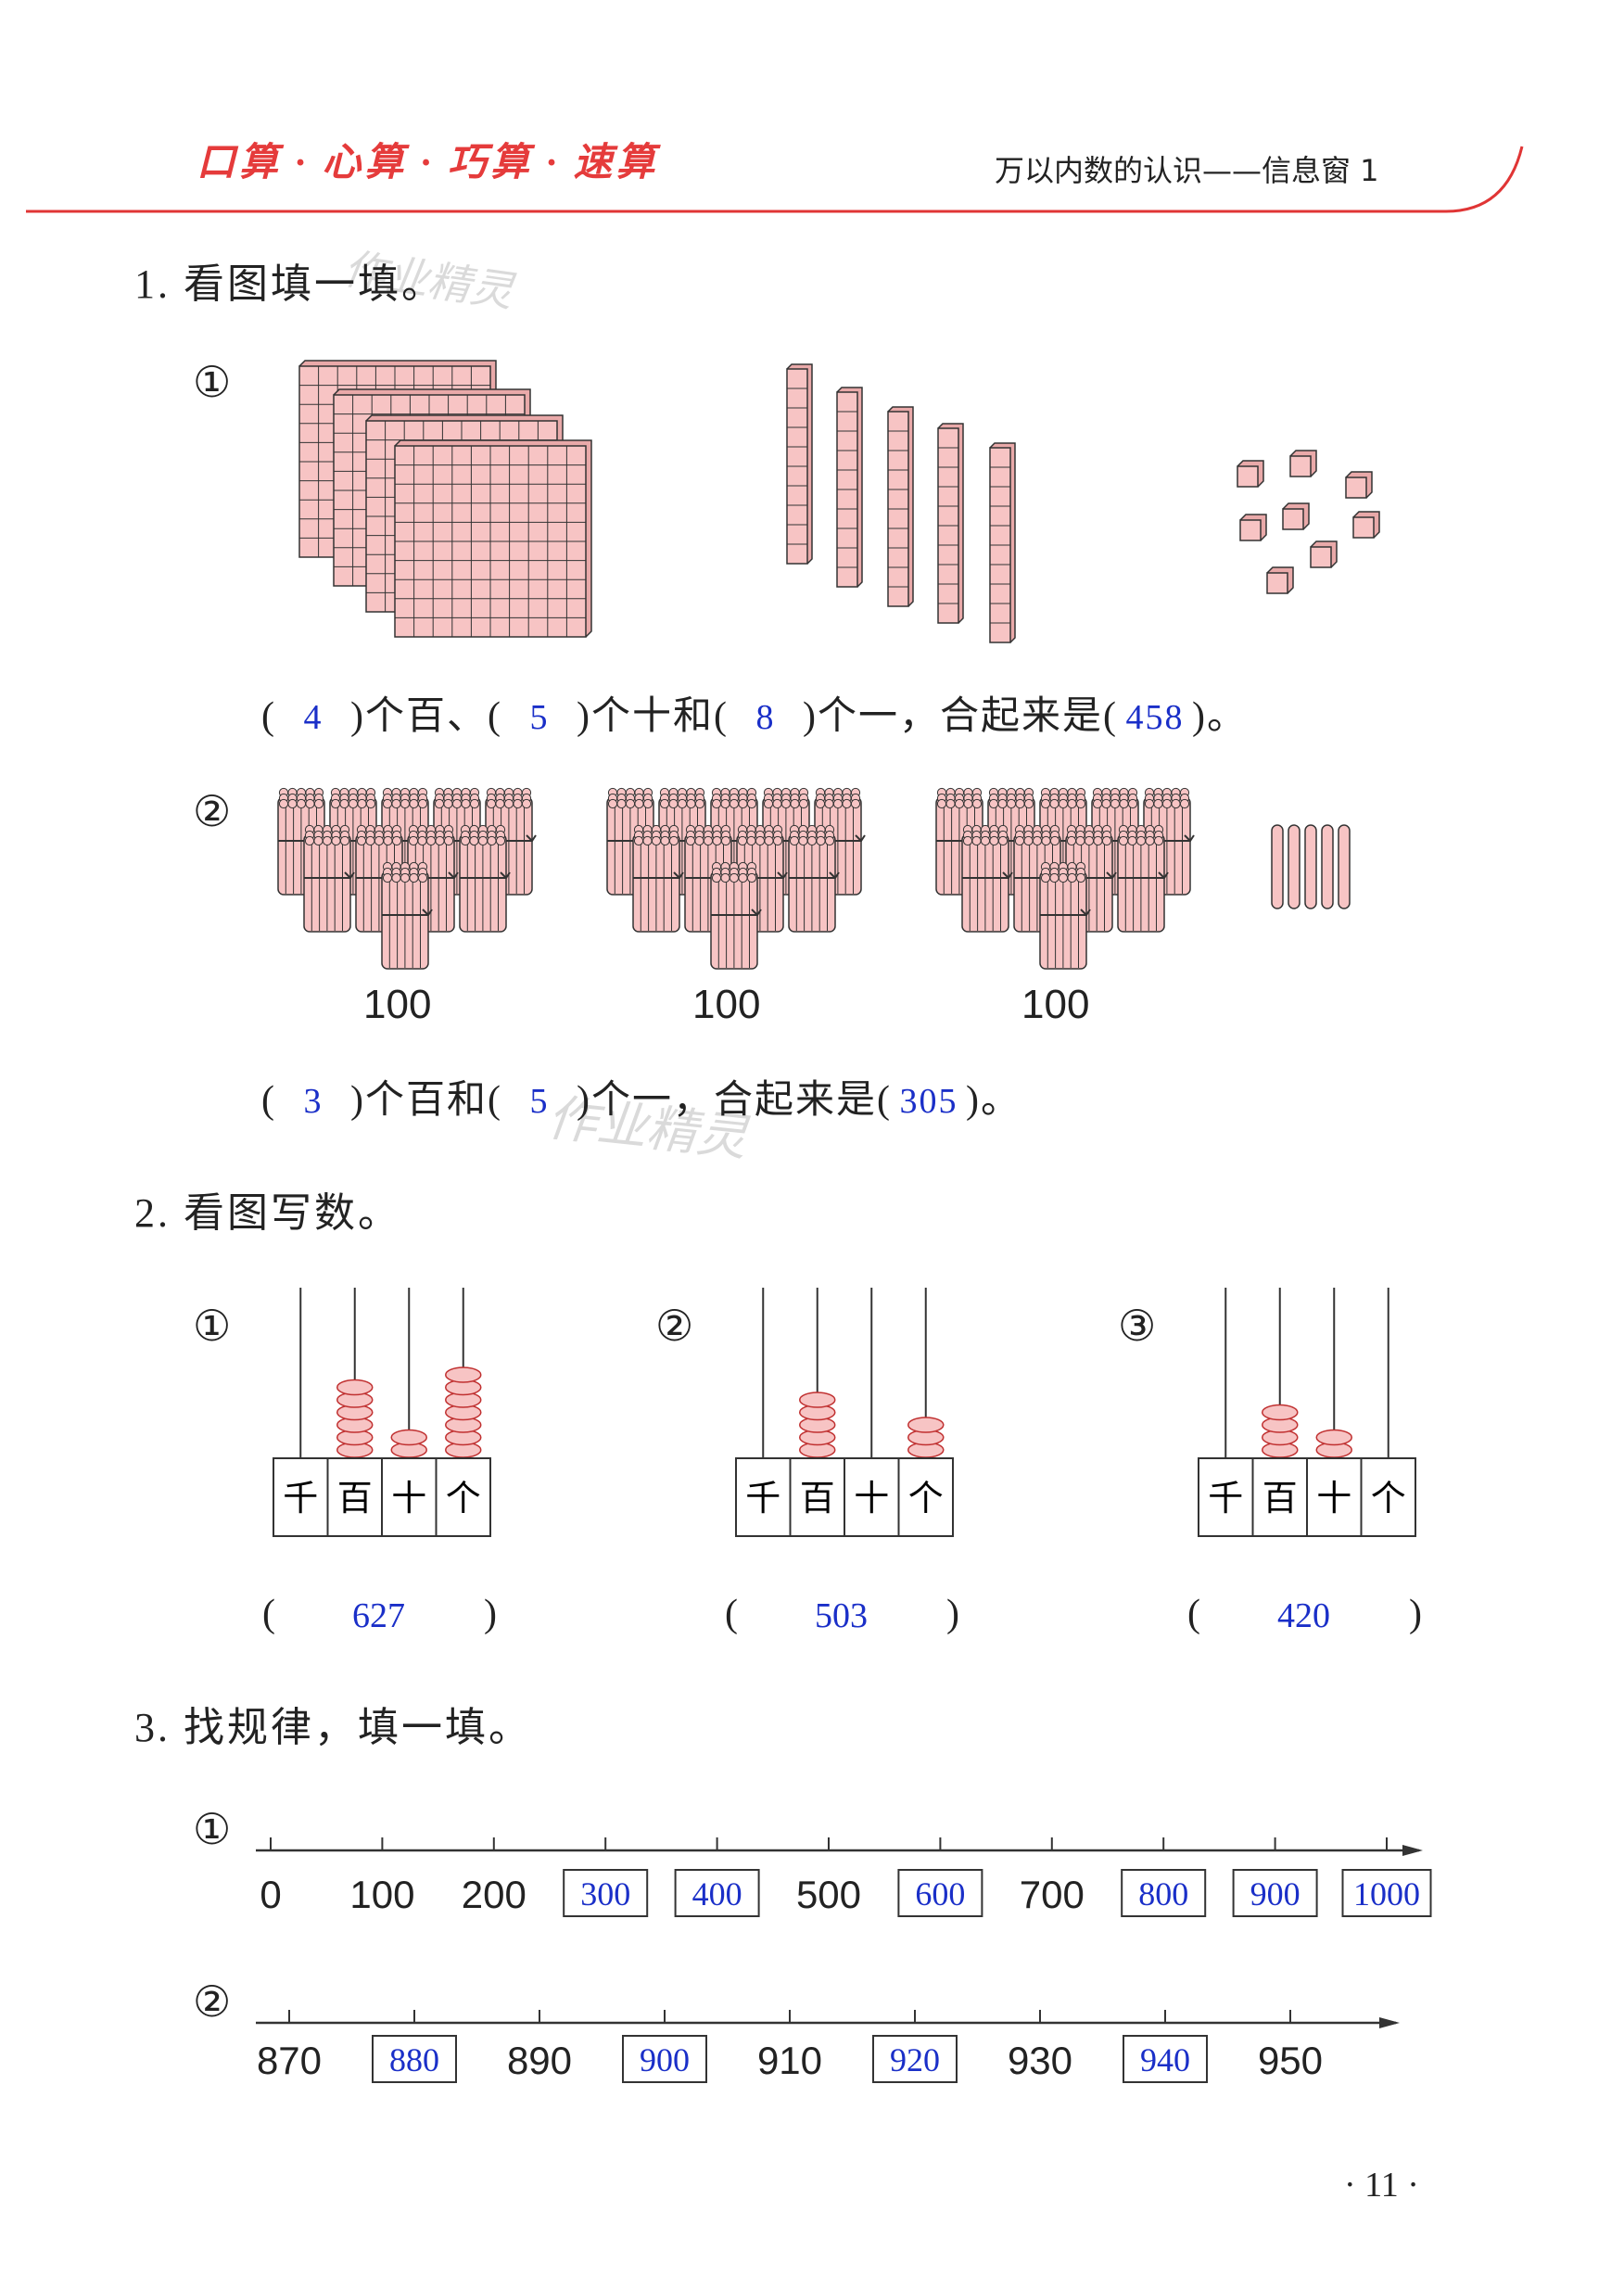 The height and width of the screenshot is (2275, 1624). Describe the element at coordinates (414, 2059) in the screenshot. I see `answer: 880` at that location.